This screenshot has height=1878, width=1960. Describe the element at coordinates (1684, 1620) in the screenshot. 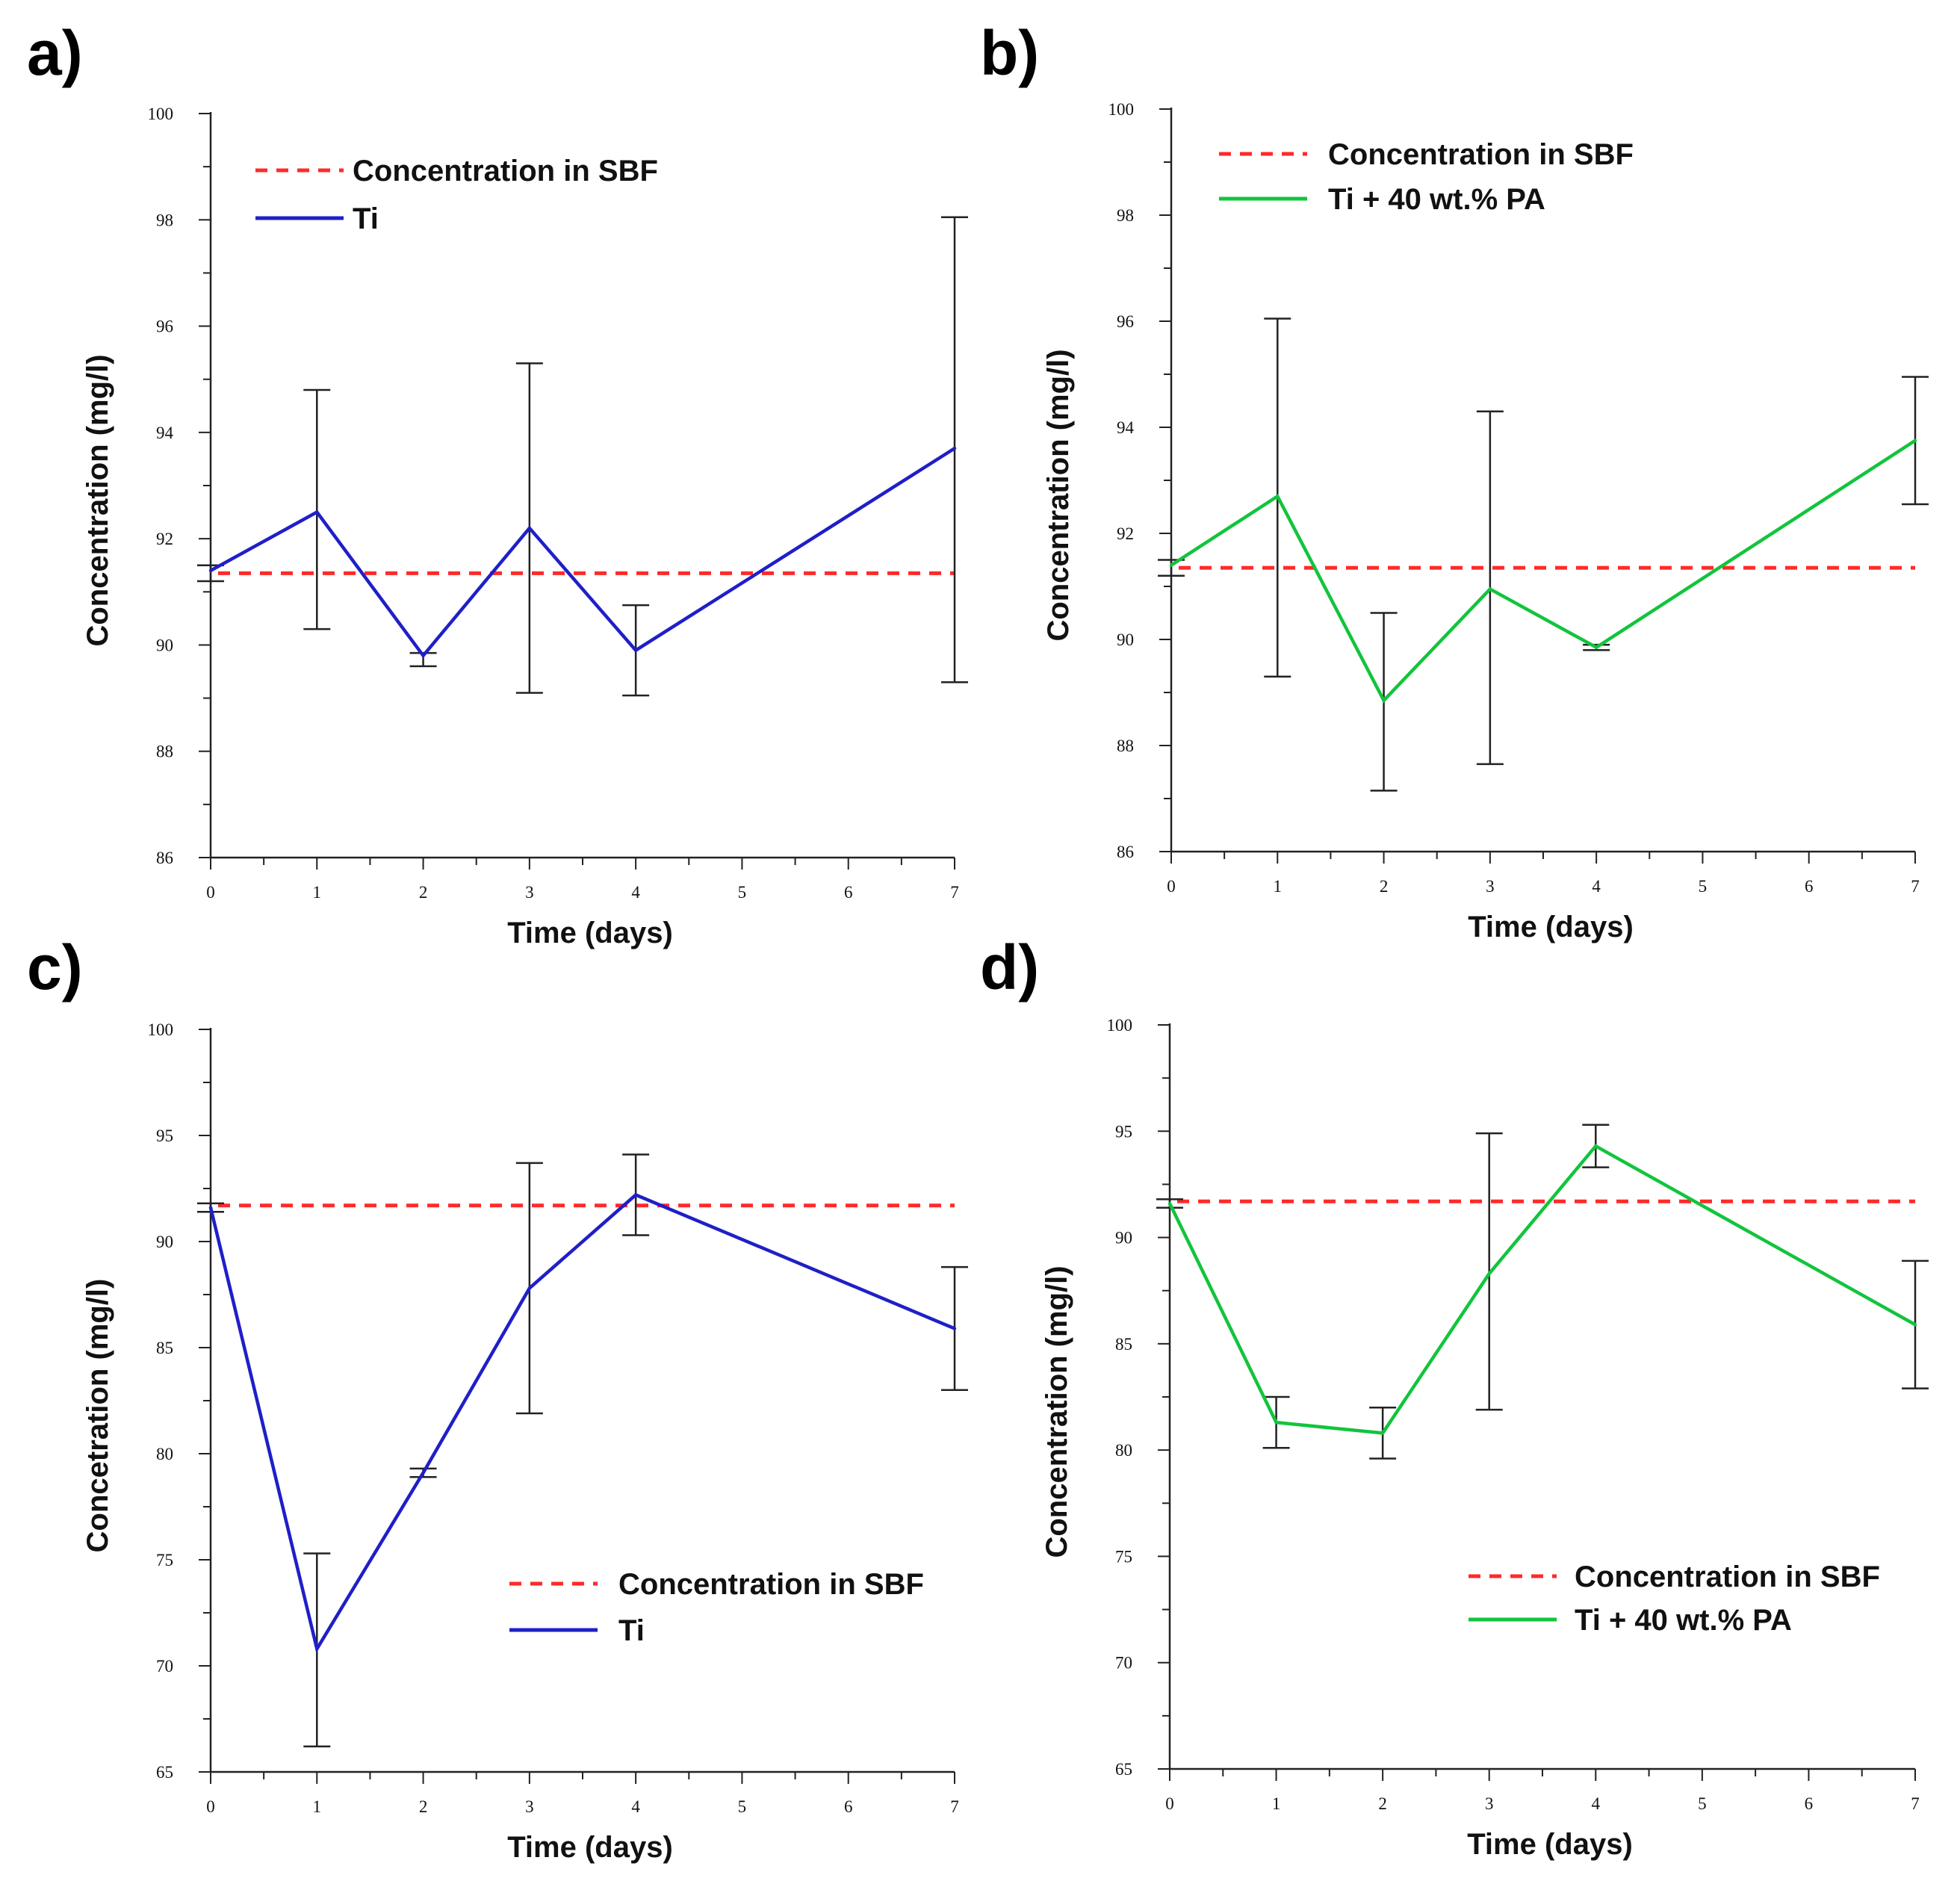

I see `legend-label-series: Ti + 40 wt.% PA` at that location.